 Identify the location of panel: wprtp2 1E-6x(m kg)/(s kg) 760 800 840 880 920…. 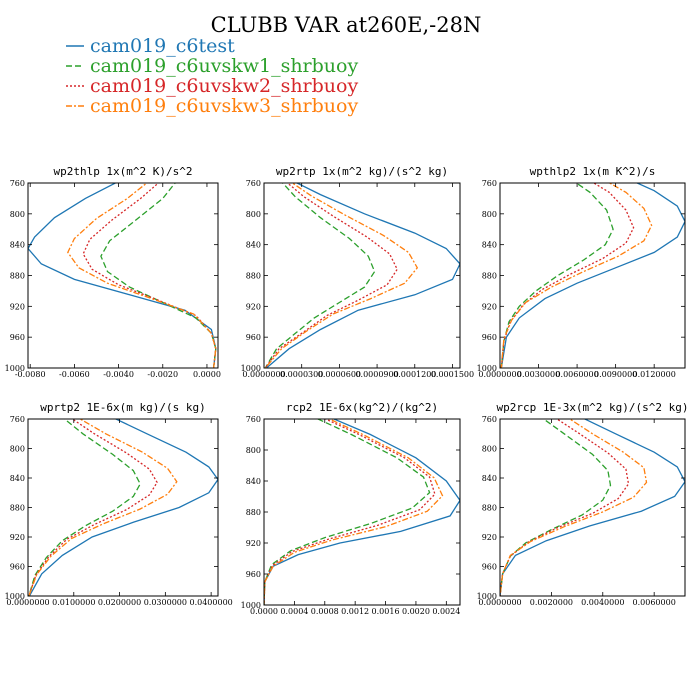
(119, 504).